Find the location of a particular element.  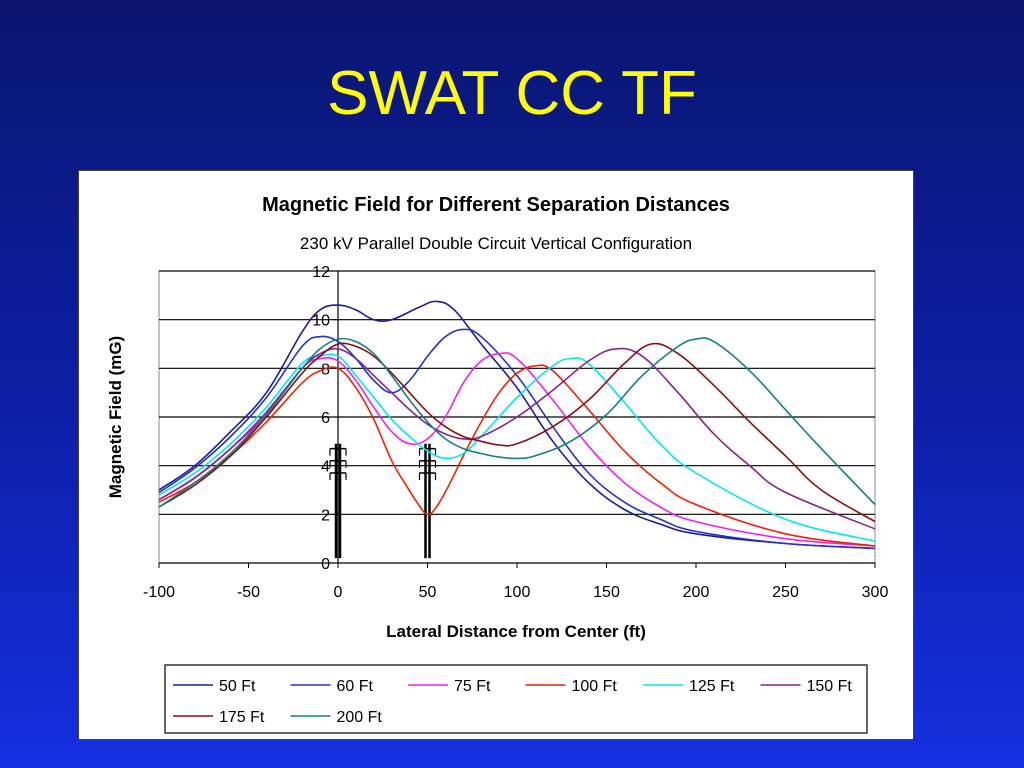

x-tick-label: 150 is located at coordinates (606, 592).